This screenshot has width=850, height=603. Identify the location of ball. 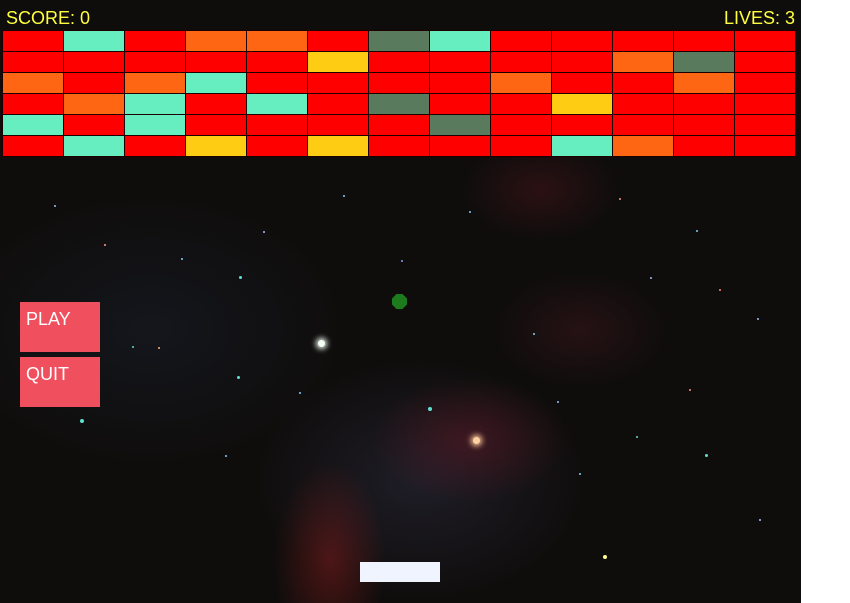
(399, 301).